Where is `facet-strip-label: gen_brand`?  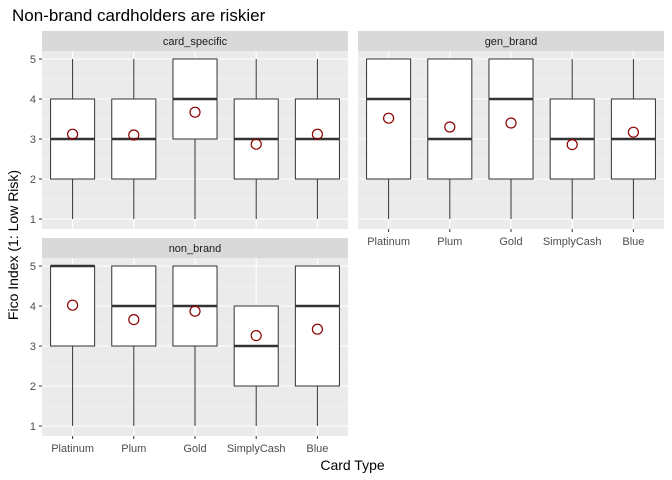
facet-strip-label: gen_brand is located at coordinates (511, 42).